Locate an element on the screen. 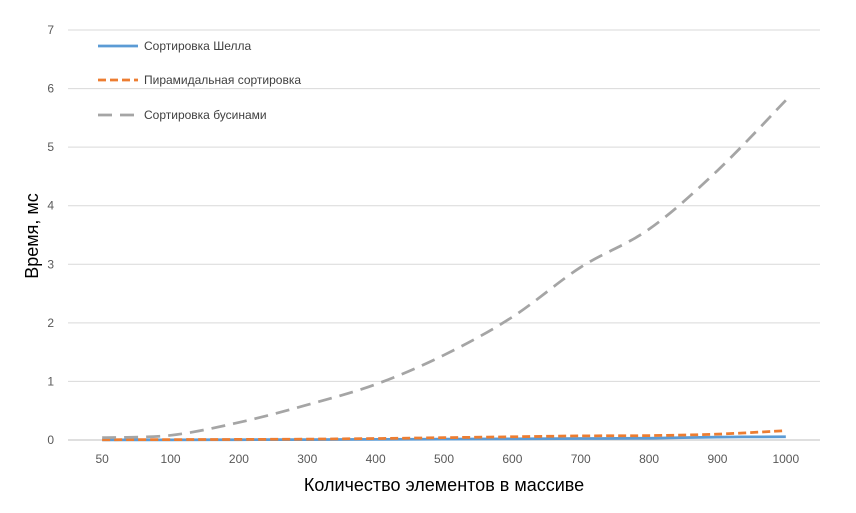 This screenshot has height=513, width=856. x-tick-label: 900 is located at coordinates (717, 459).